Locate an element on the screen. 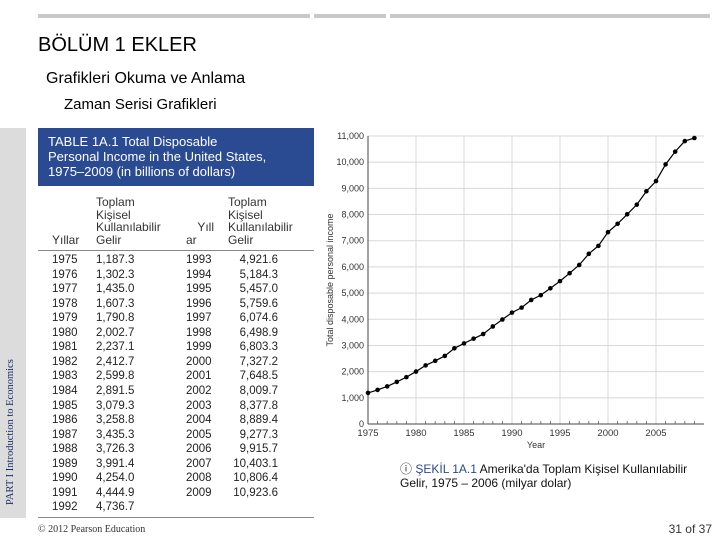 Image resolution: width=720 pixels, height=540 pixels. y-tick-label: 1,000 is located at coordinates (352, 398).